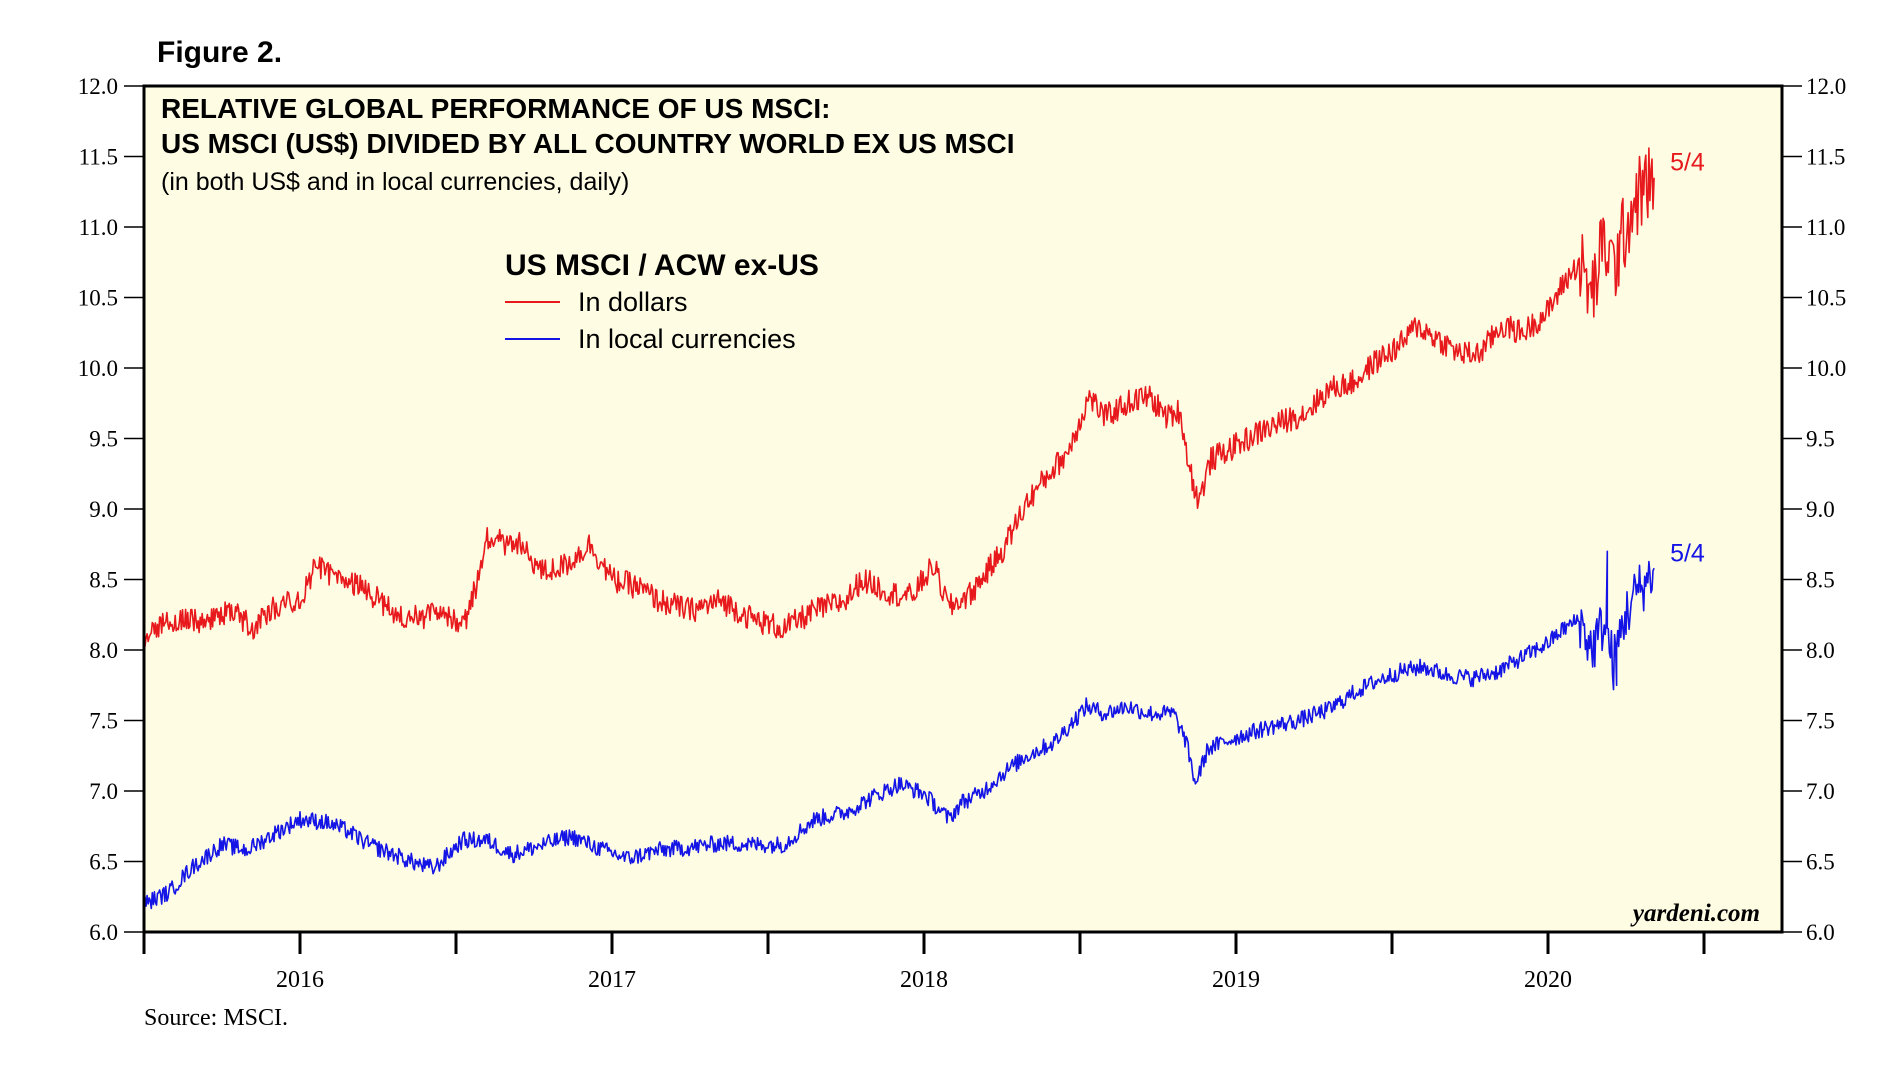 Image resolution: width=1898 pixels, height=1078 pixels. I want to click on y-tick-label-right: 9.0, so click(1820, 509).